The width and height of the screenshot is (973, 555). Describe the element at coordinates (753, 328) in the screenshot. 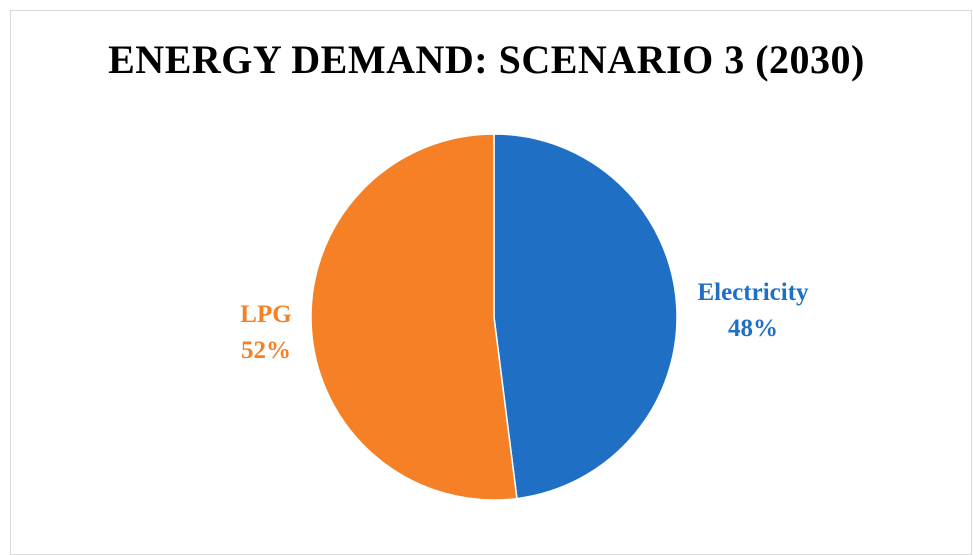

I see `slice-label-electricity-percent: 48%` at that location.